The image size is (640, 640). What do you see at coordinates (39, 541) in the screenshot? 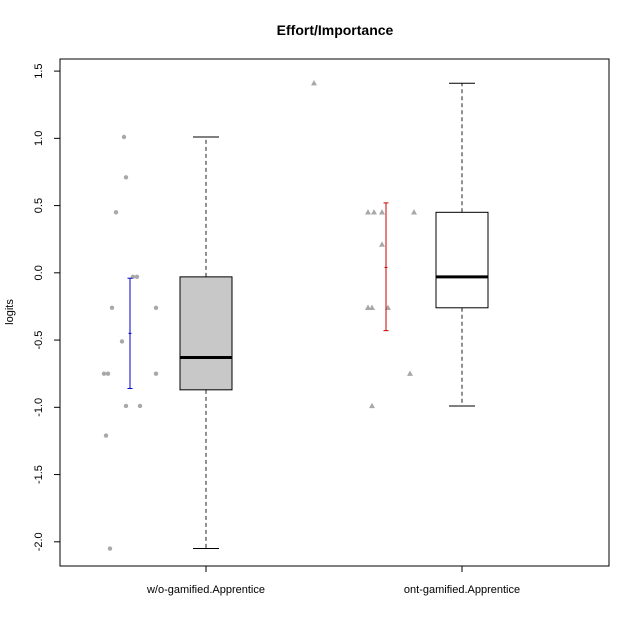
I see `y-tick-label: -2.0` at bounding box center [39, 541].